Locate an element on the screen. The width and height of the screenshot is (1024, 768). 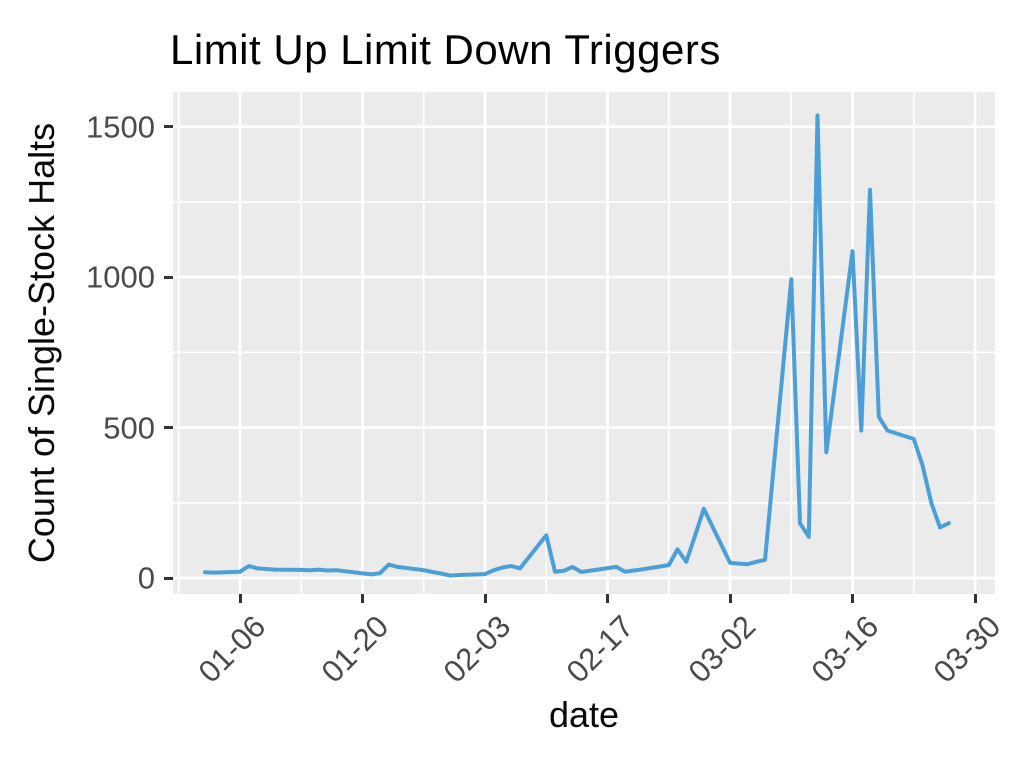
x-axis-title: date is located at coordinates (584, 714).